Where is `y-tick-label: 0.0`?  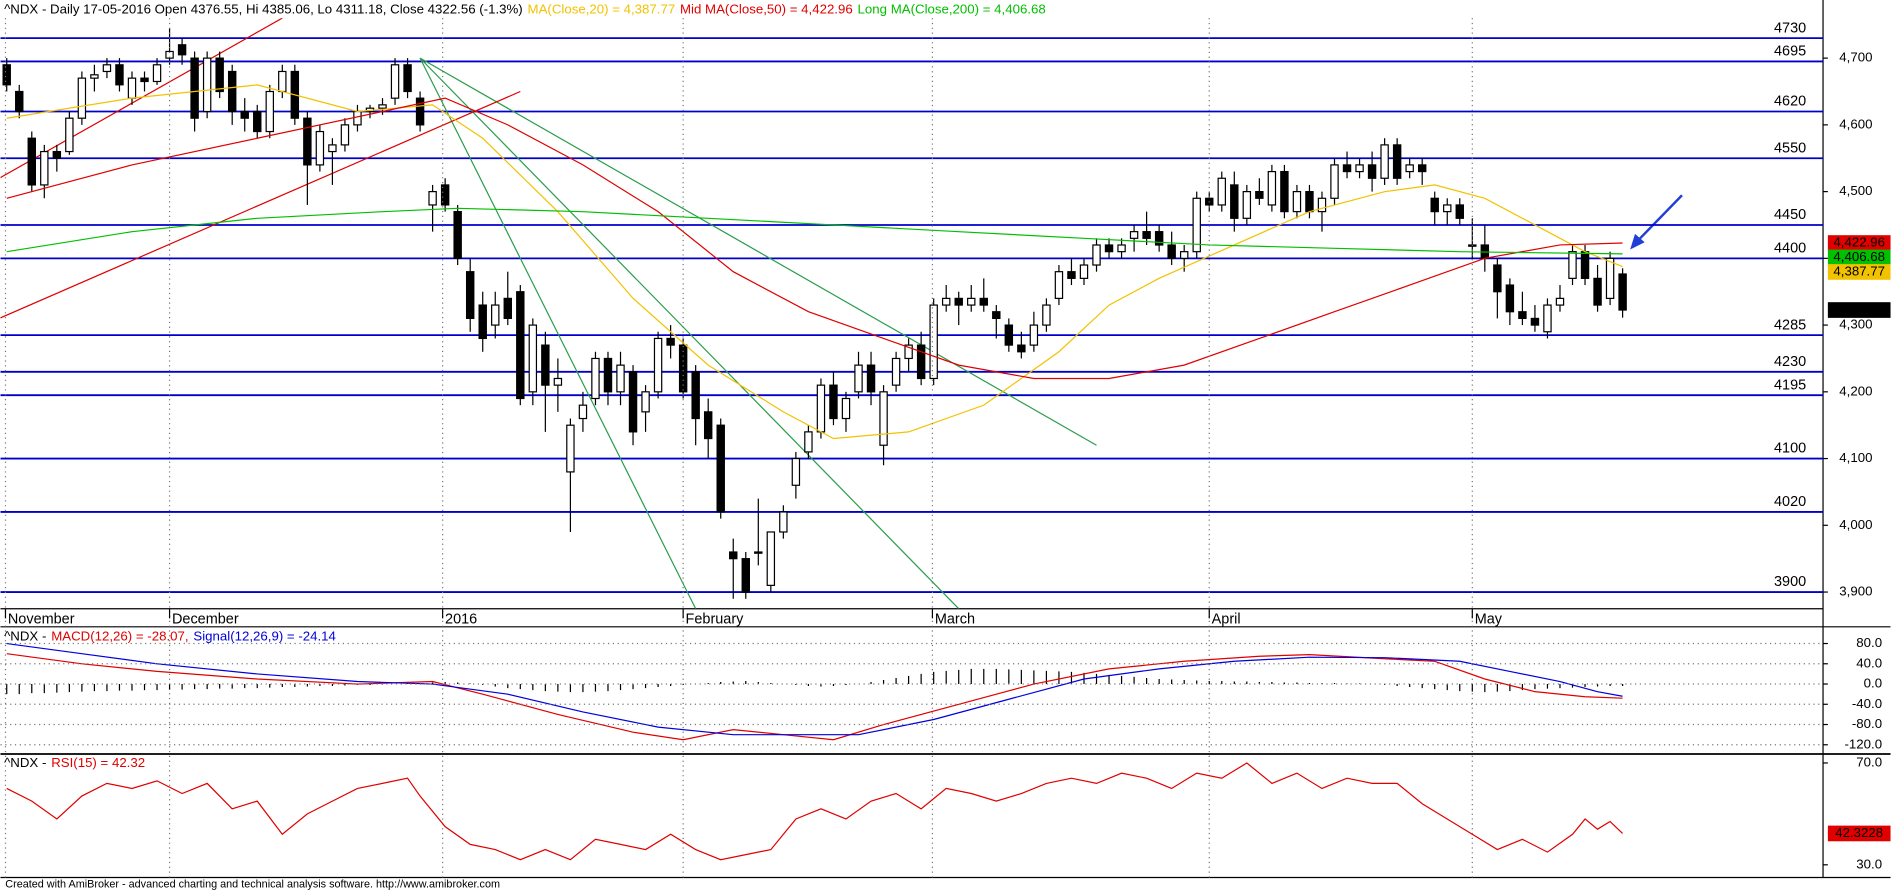 y-tick-label: 0.0 is located at coordinates (1873, 683).